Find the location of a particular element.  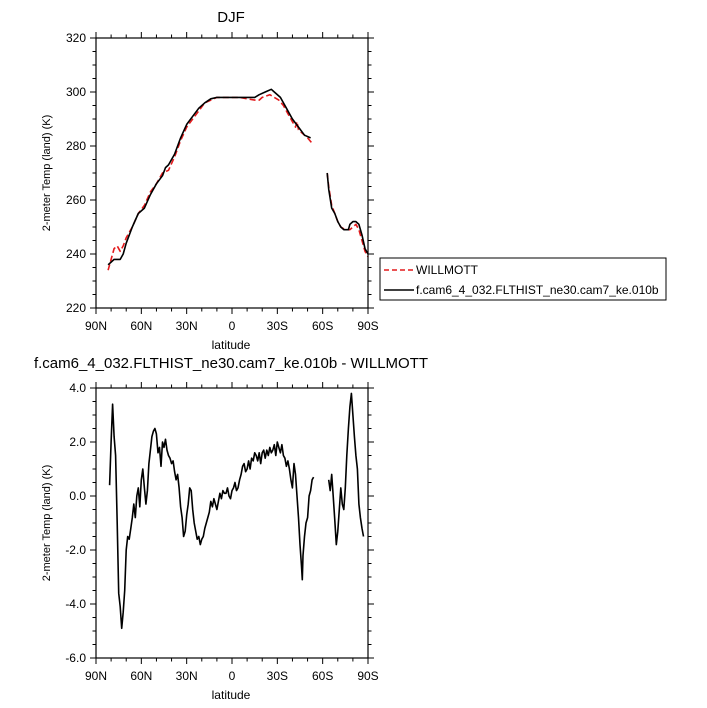

top-plot-x-tick-label: 60S is located at coordinates (322, 326).